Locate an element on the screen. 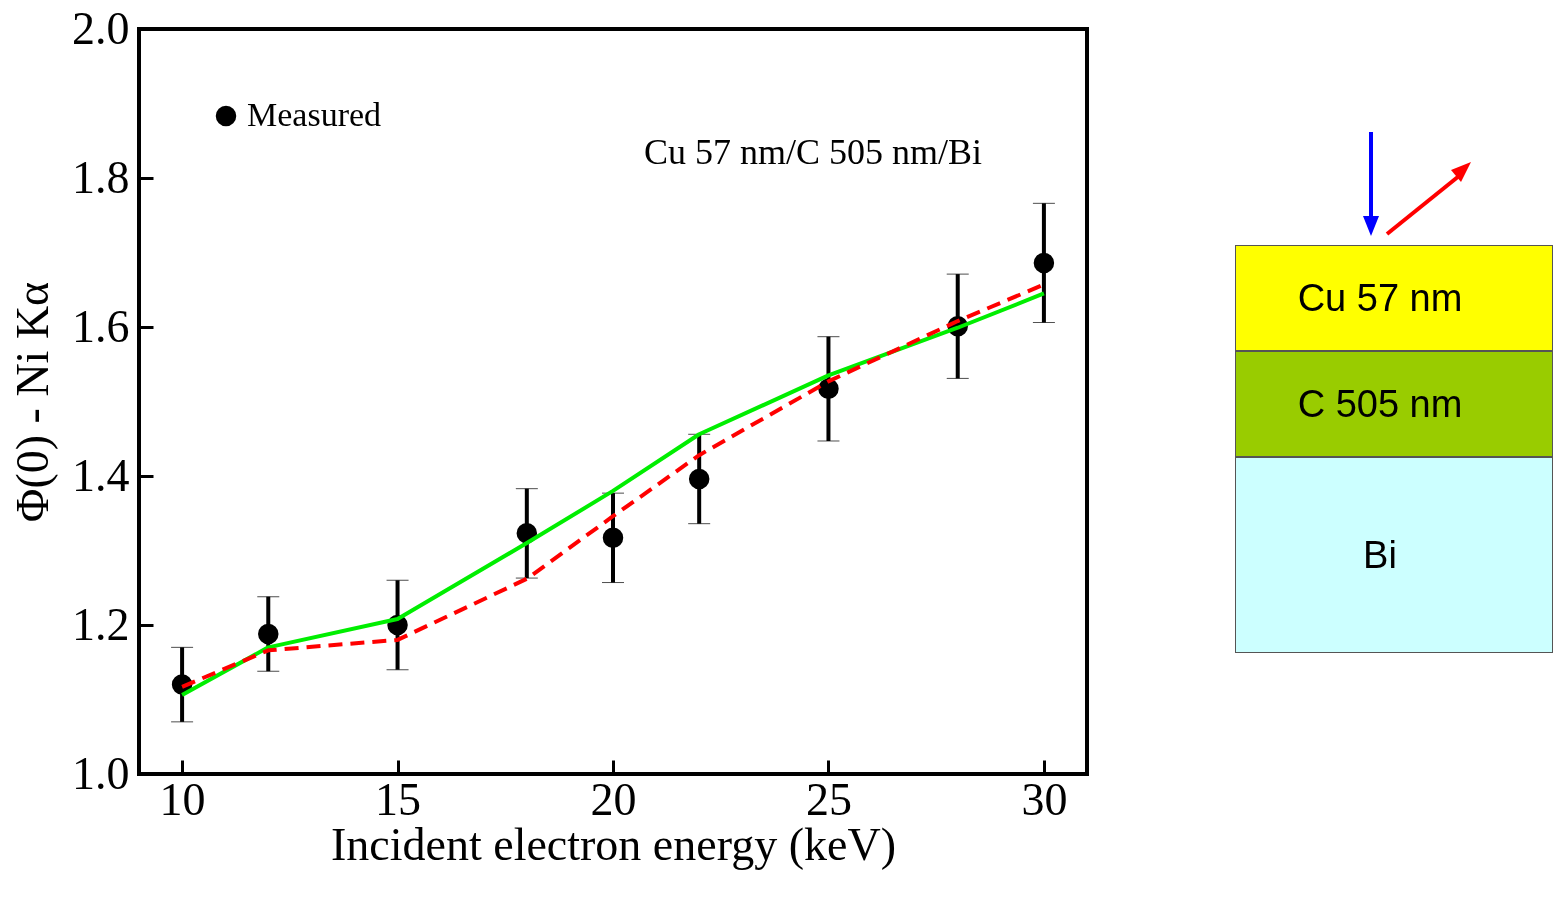 This screenshot has height=902, width=1554. layer-stack: Cu 57 nm C 505 nm Bi is located at coordinates (1394, 449).